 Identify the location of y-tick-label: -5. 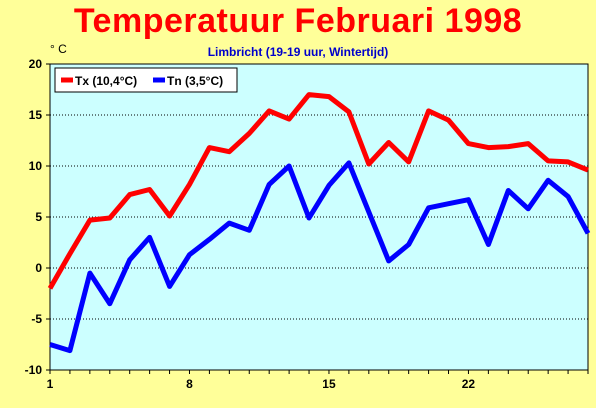
(36, 319).